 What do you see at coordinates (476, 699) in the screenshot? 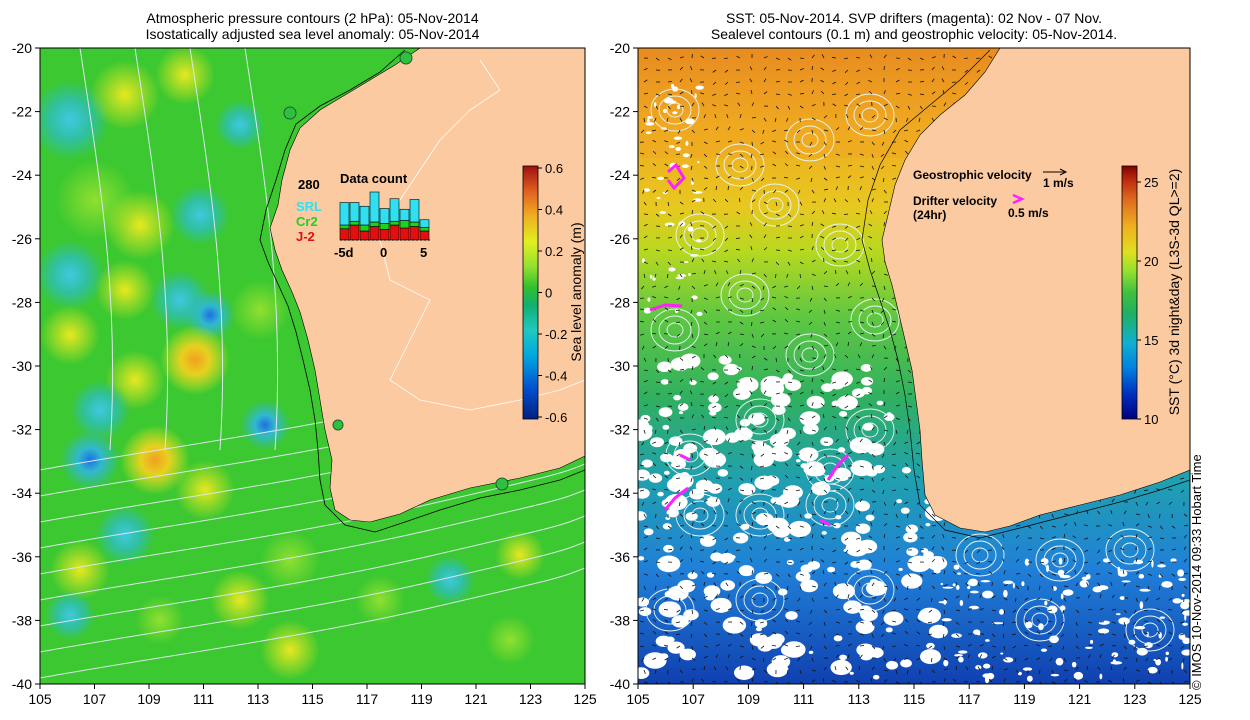
I see `x-tick-label: 121` at bounding box center [476, 699].